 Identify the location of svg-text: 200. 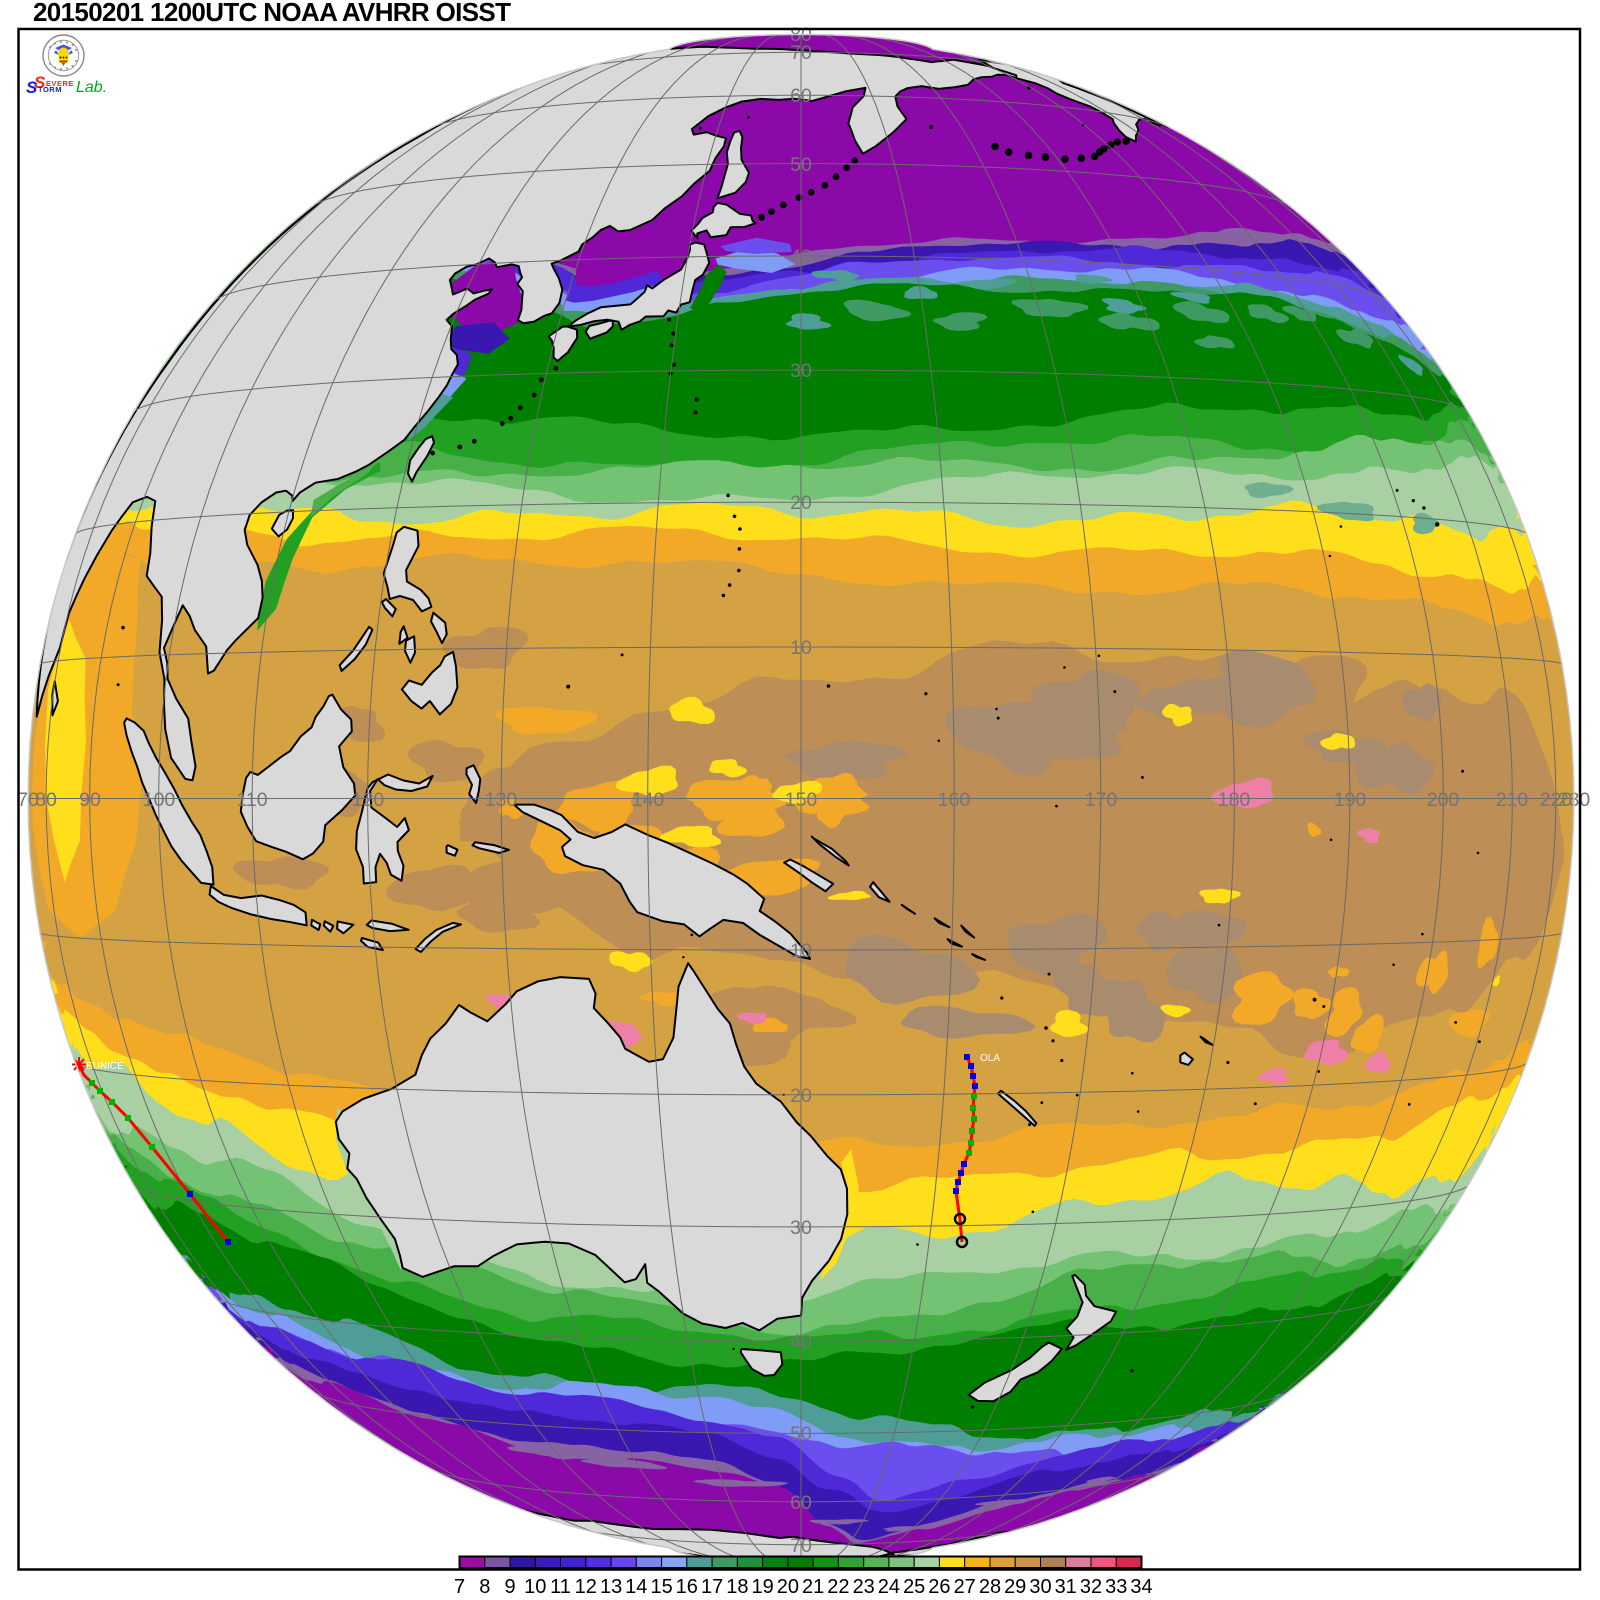
(1443, 800).